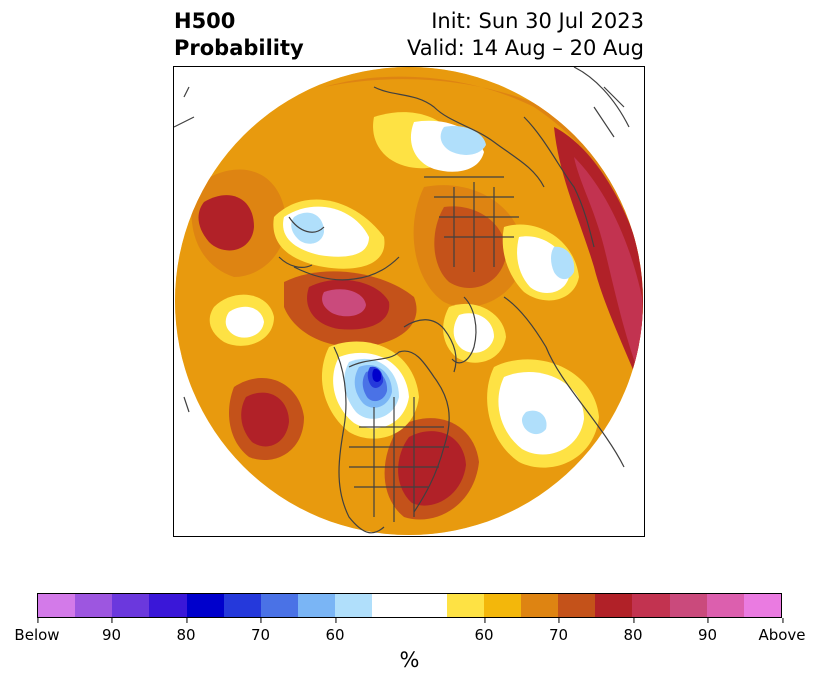 The image size is (819, 686). Describe the element at coordinates (239, 35) in the screenshot. I see `chart-title: H500 Probability` at that location.